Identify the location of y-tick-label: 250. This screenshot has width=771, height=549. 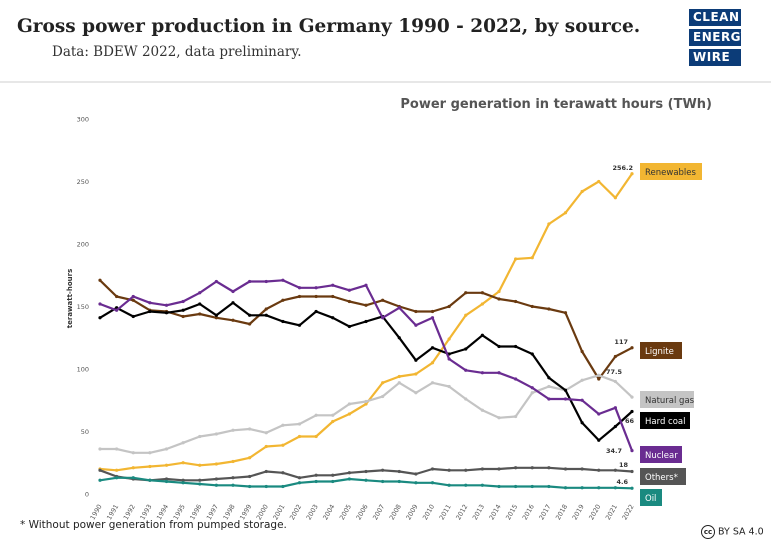
(83, 182).